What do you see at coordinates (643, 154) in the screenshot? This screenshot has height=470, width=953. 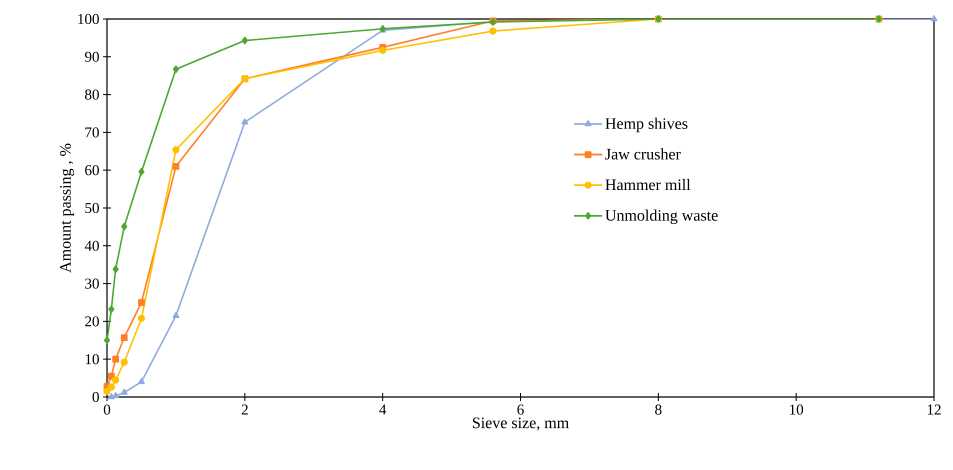 I see `legend-label: Jaw crusher` at bounding box center [643, 154].